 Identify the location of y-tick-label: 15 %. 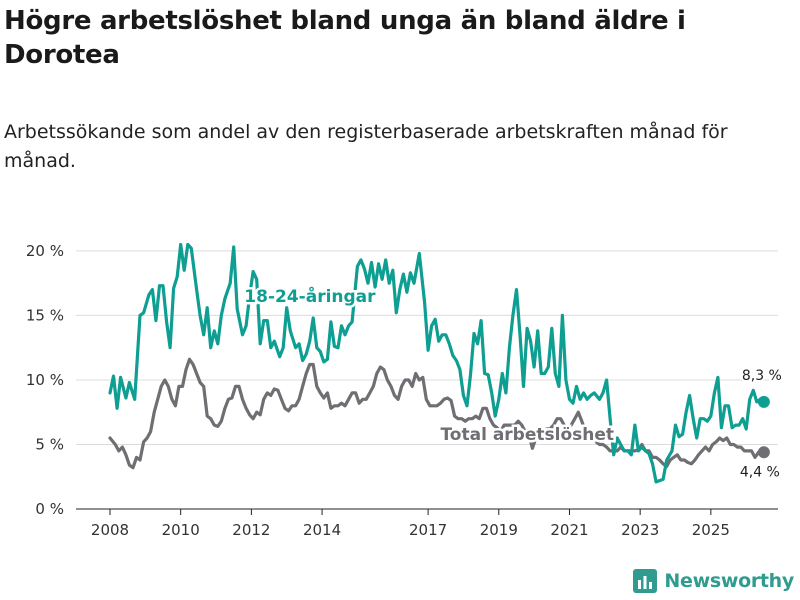
(45, 315).